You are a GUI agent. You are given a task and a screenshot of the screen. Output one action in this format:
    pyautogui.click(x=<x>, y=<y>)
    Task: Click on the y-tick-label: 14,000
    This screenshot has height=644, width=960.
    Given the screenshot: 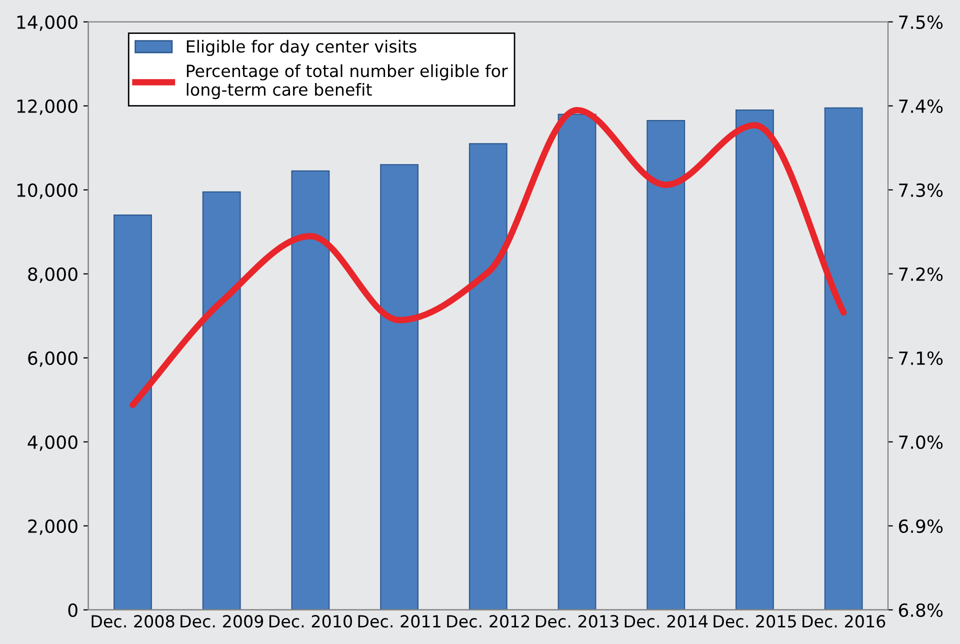 What is the action you would take?
    pyautogui.click(x=47, y=23)
    